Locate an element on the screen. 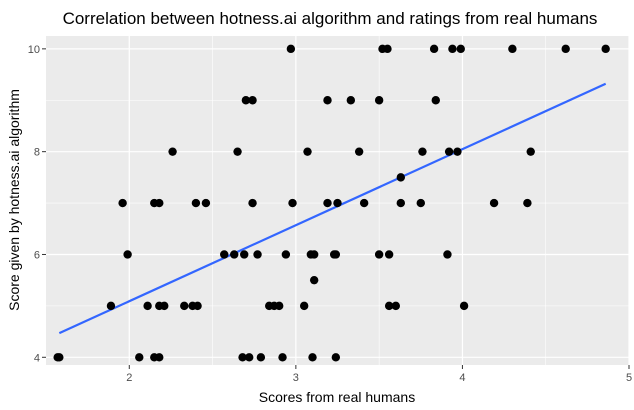  y-tick-label: 6 is located at coordinates (37, 255).